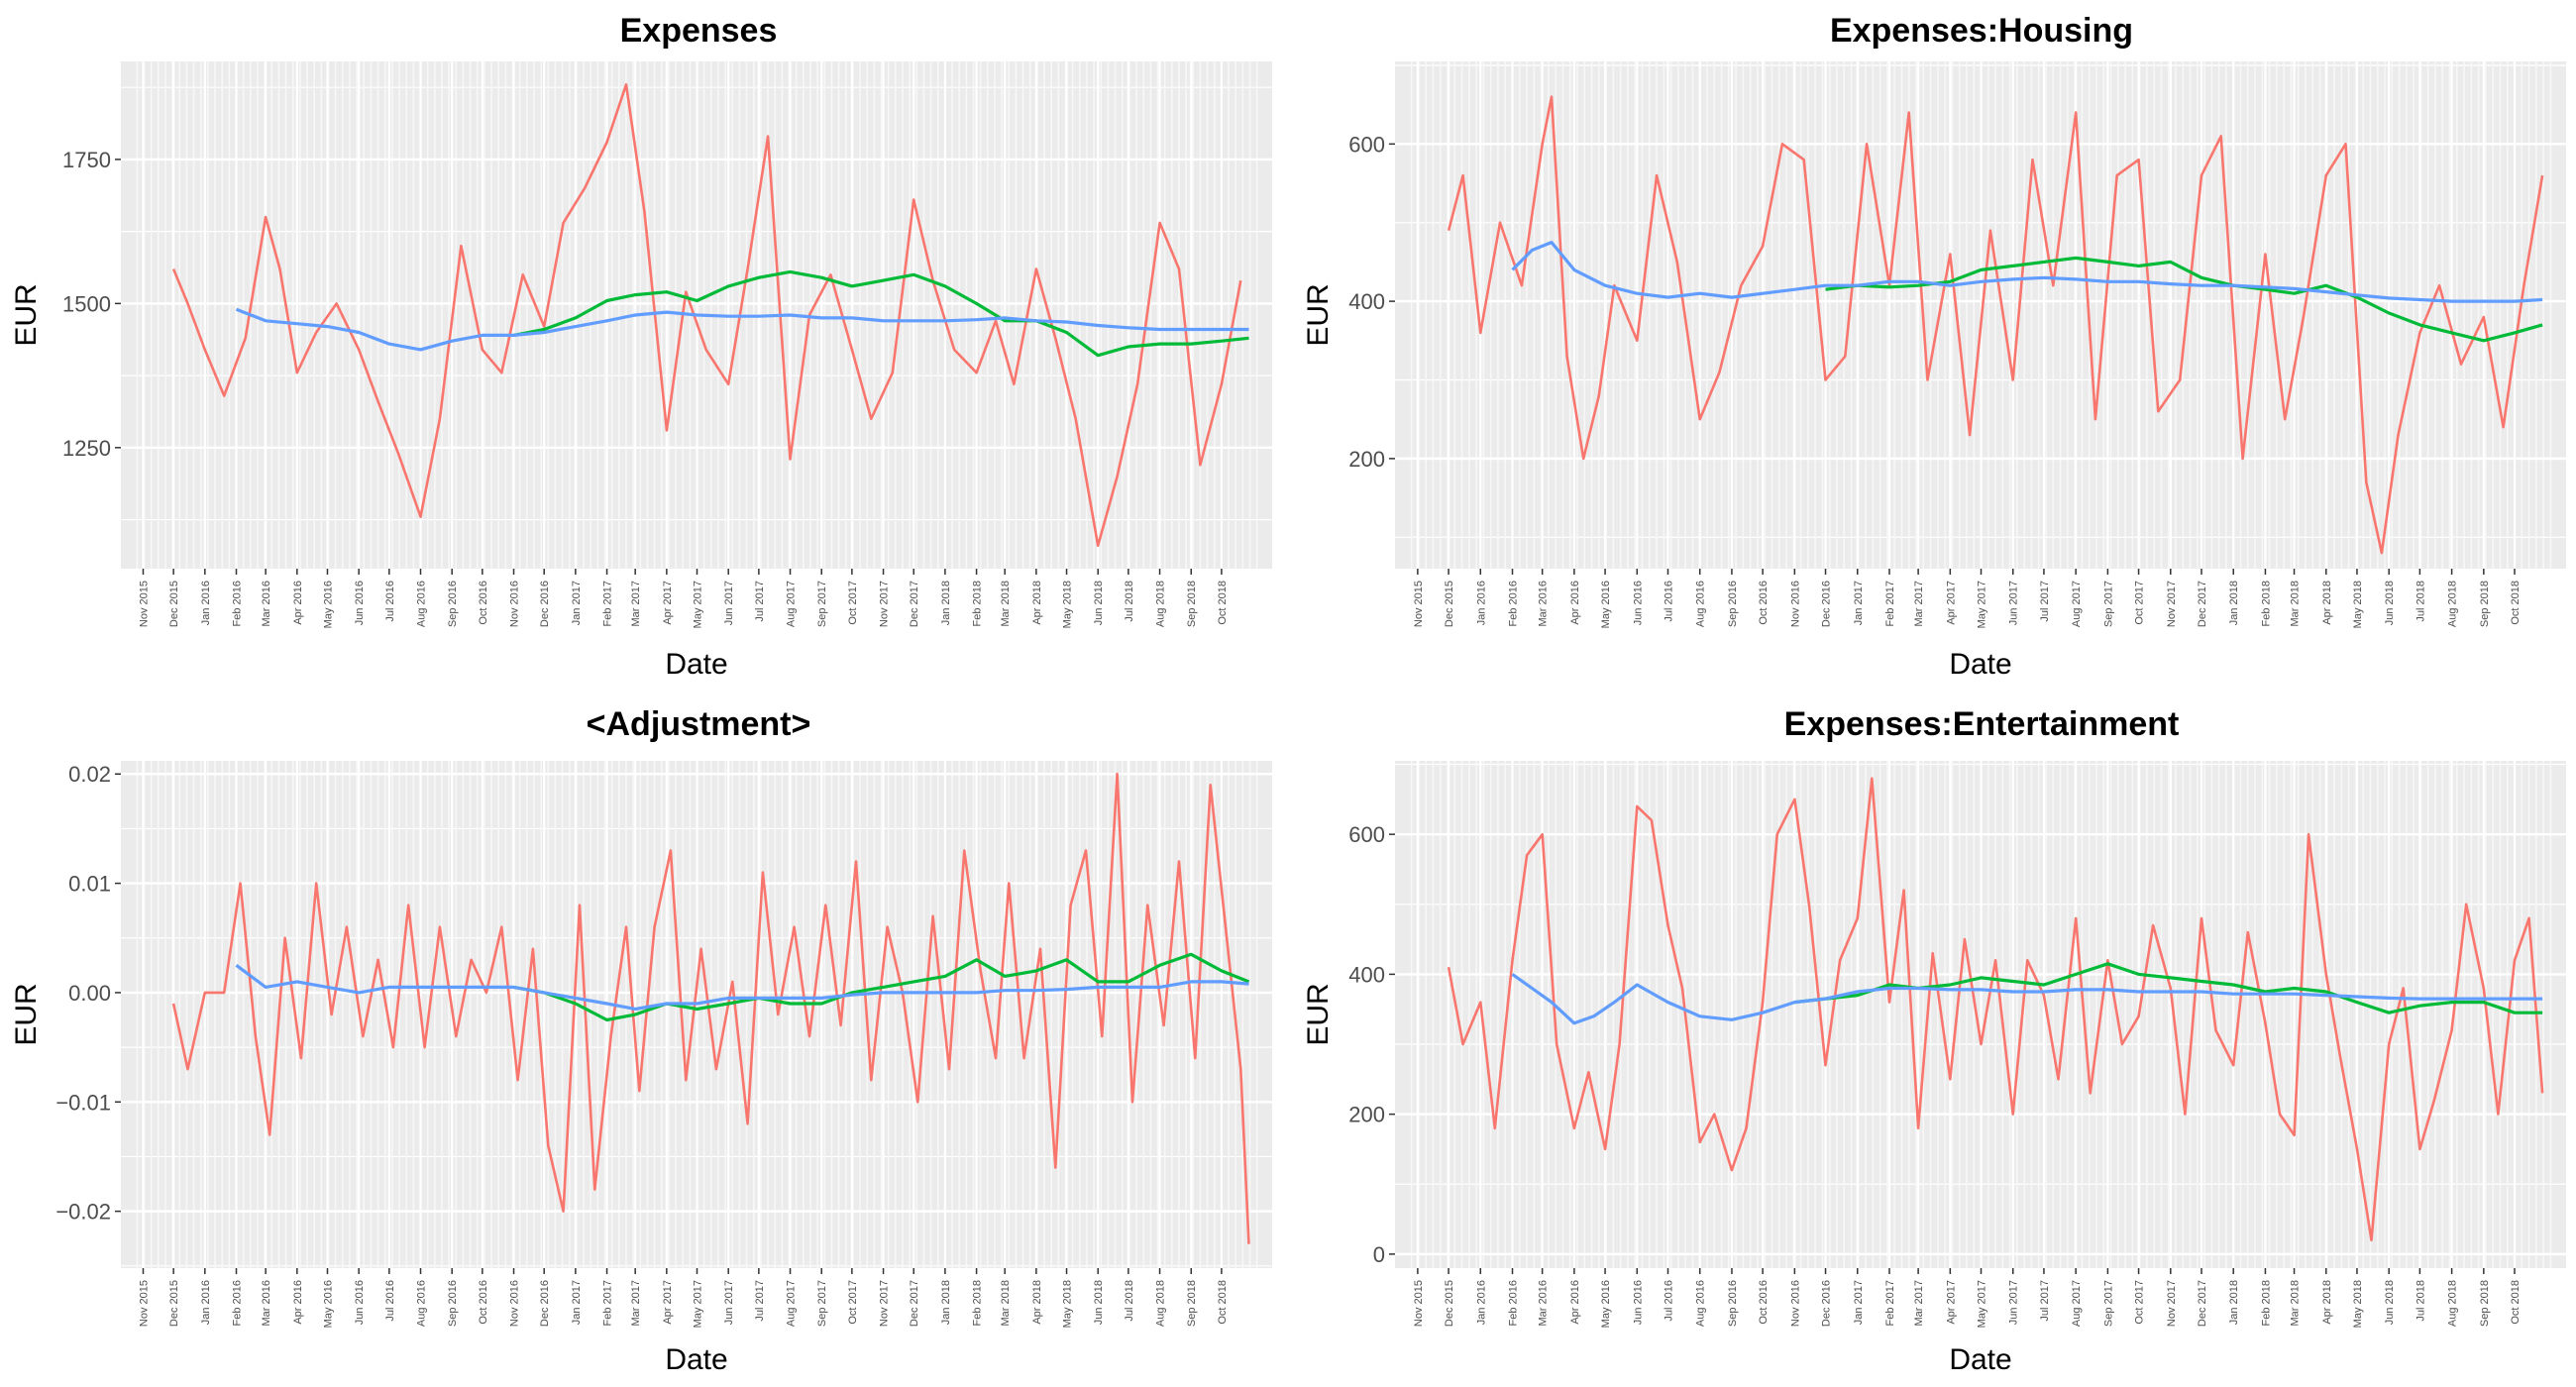  I want to click on x-axis-title: Date, so click(696, 1359).